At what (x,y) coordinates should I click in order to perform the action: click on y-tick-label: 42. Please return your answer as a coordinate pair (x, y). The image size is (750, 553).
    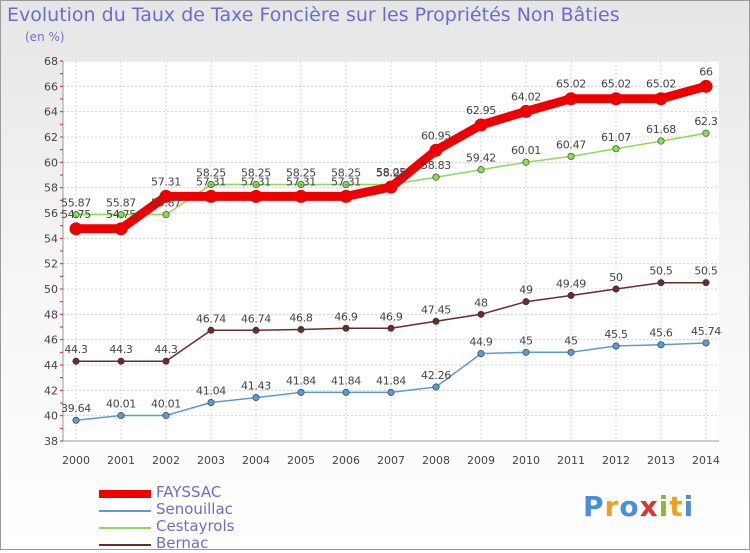
    Looking at the image, I should click on (51, 390).